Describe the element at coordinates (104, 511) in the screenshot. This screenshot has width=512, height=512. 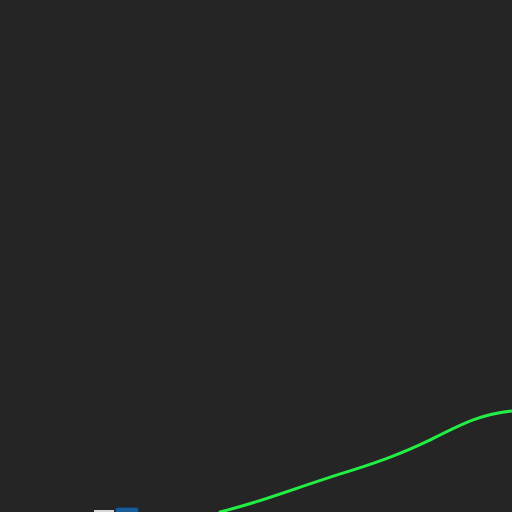
I see `node-stub` at that location.